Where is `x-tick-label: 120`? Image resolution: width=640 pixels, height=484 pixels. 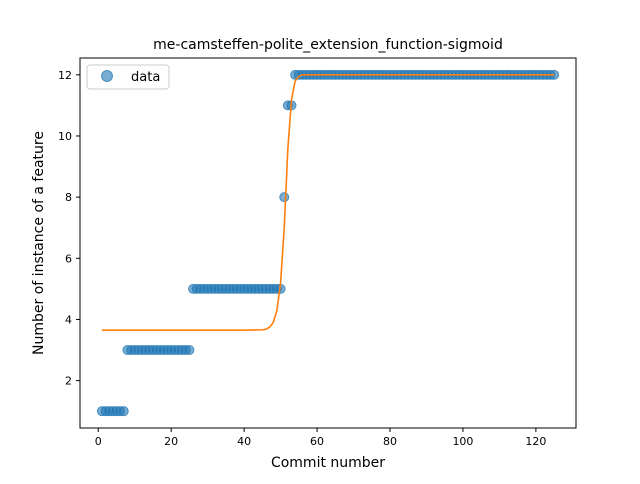
x-tick-label: 120 is located at coordinates (535, 441).